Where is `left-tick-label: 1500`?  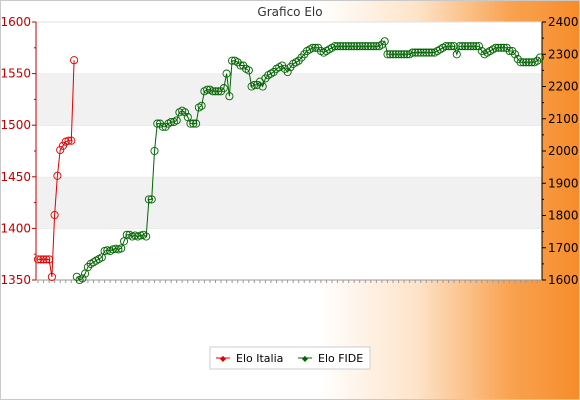
left-tick-label: 1500 is located at coordinates (15, 125).